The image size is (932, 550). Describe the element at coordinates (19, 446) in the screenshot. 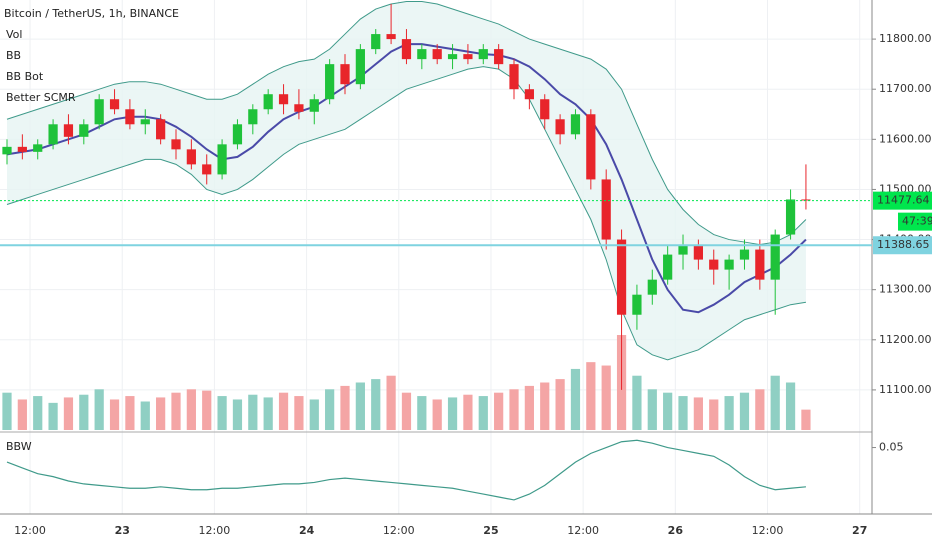

I see `bbw-label: BBW` at that location.